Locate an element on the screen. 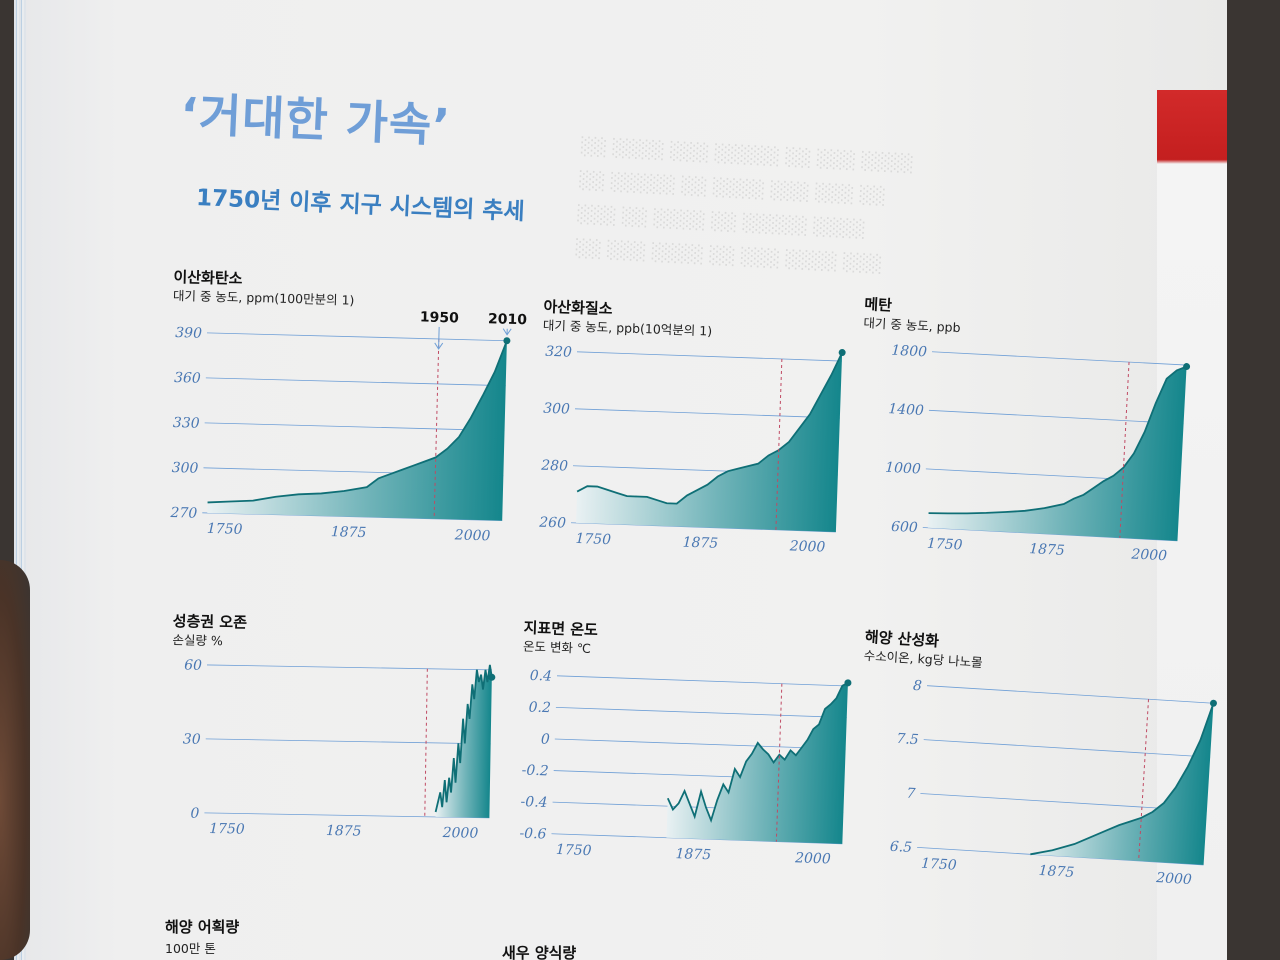 The image size is (1280, 960). fish-catch-title: 해양 어획량 is located at coordinates (202, 927).